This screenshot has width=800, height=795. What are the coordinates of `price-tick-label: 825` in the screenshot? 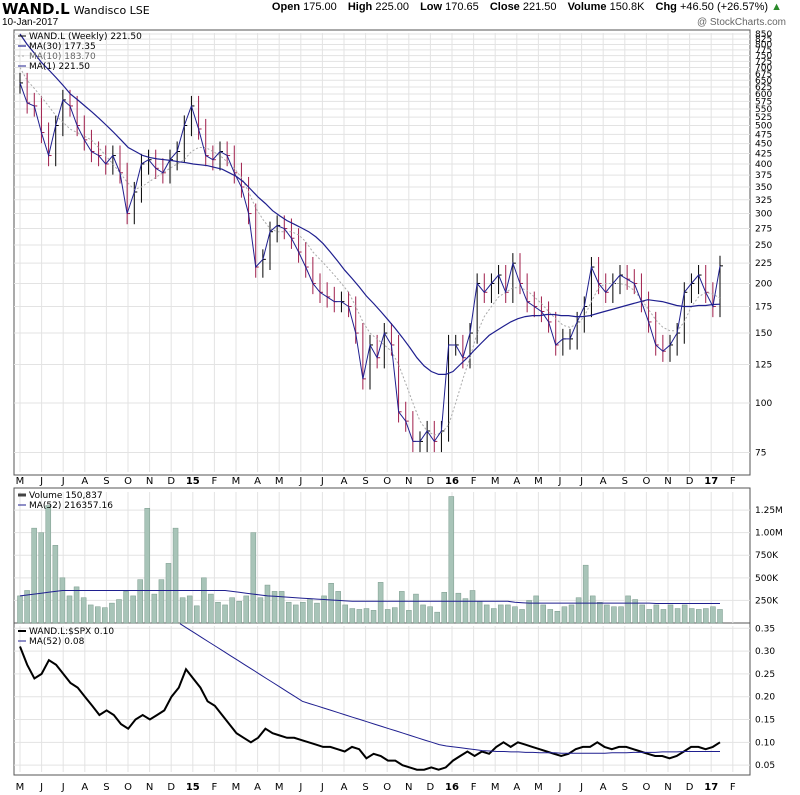 It's located at (763, 40).